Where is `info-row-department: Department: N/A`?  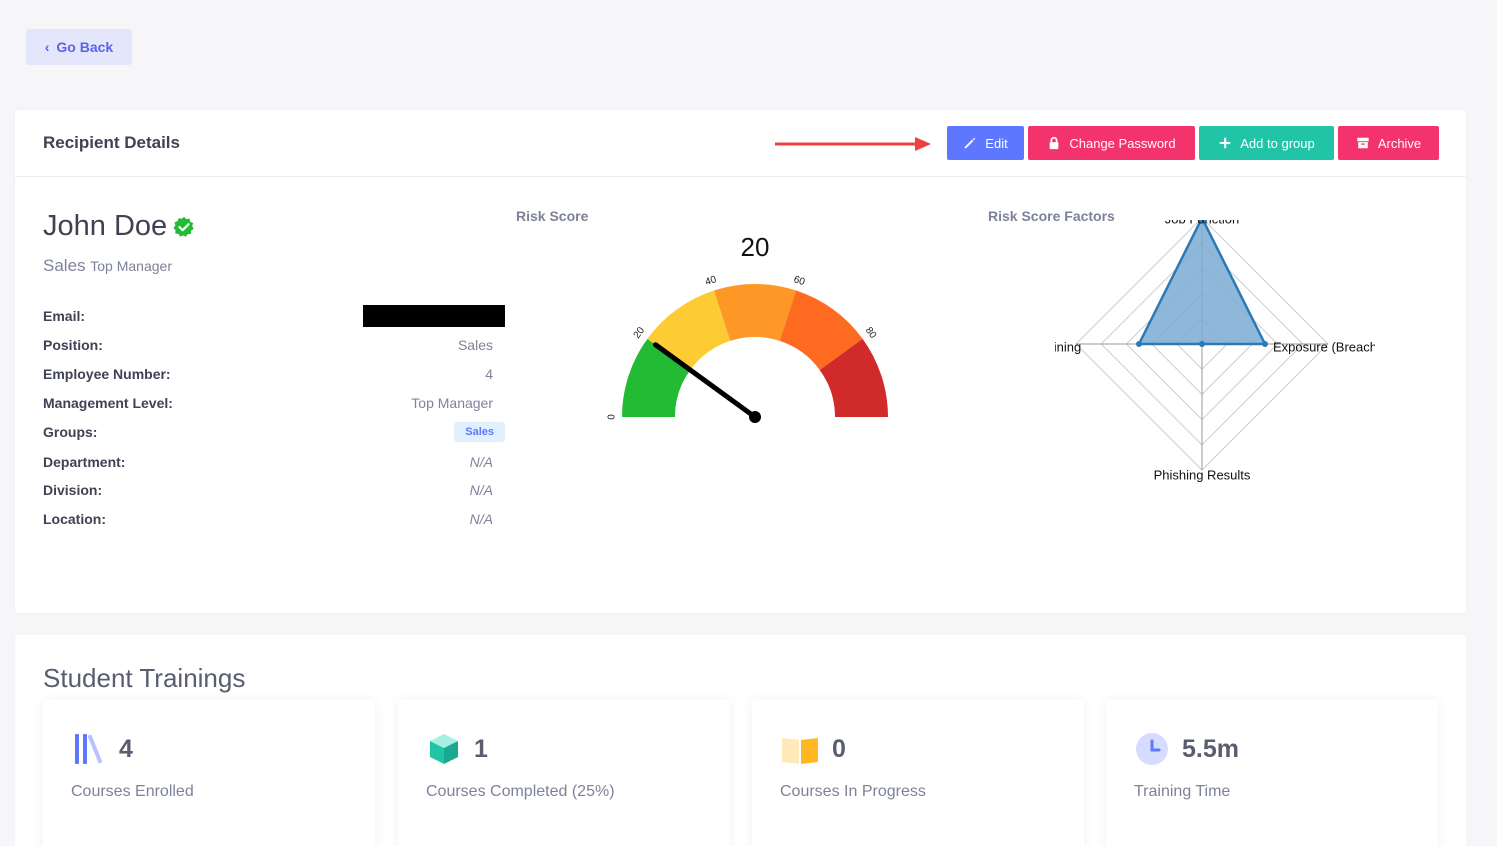 info-row-department: Department: N/A is located at coordinates (274, 462).